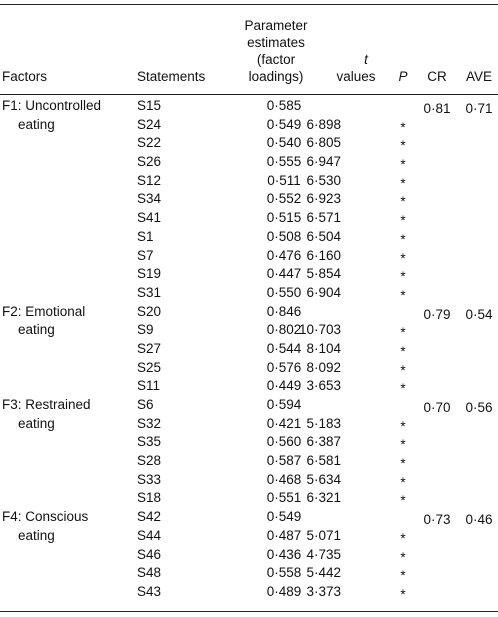  I want to click on loading-cell: 0·594, so click(284, 404).